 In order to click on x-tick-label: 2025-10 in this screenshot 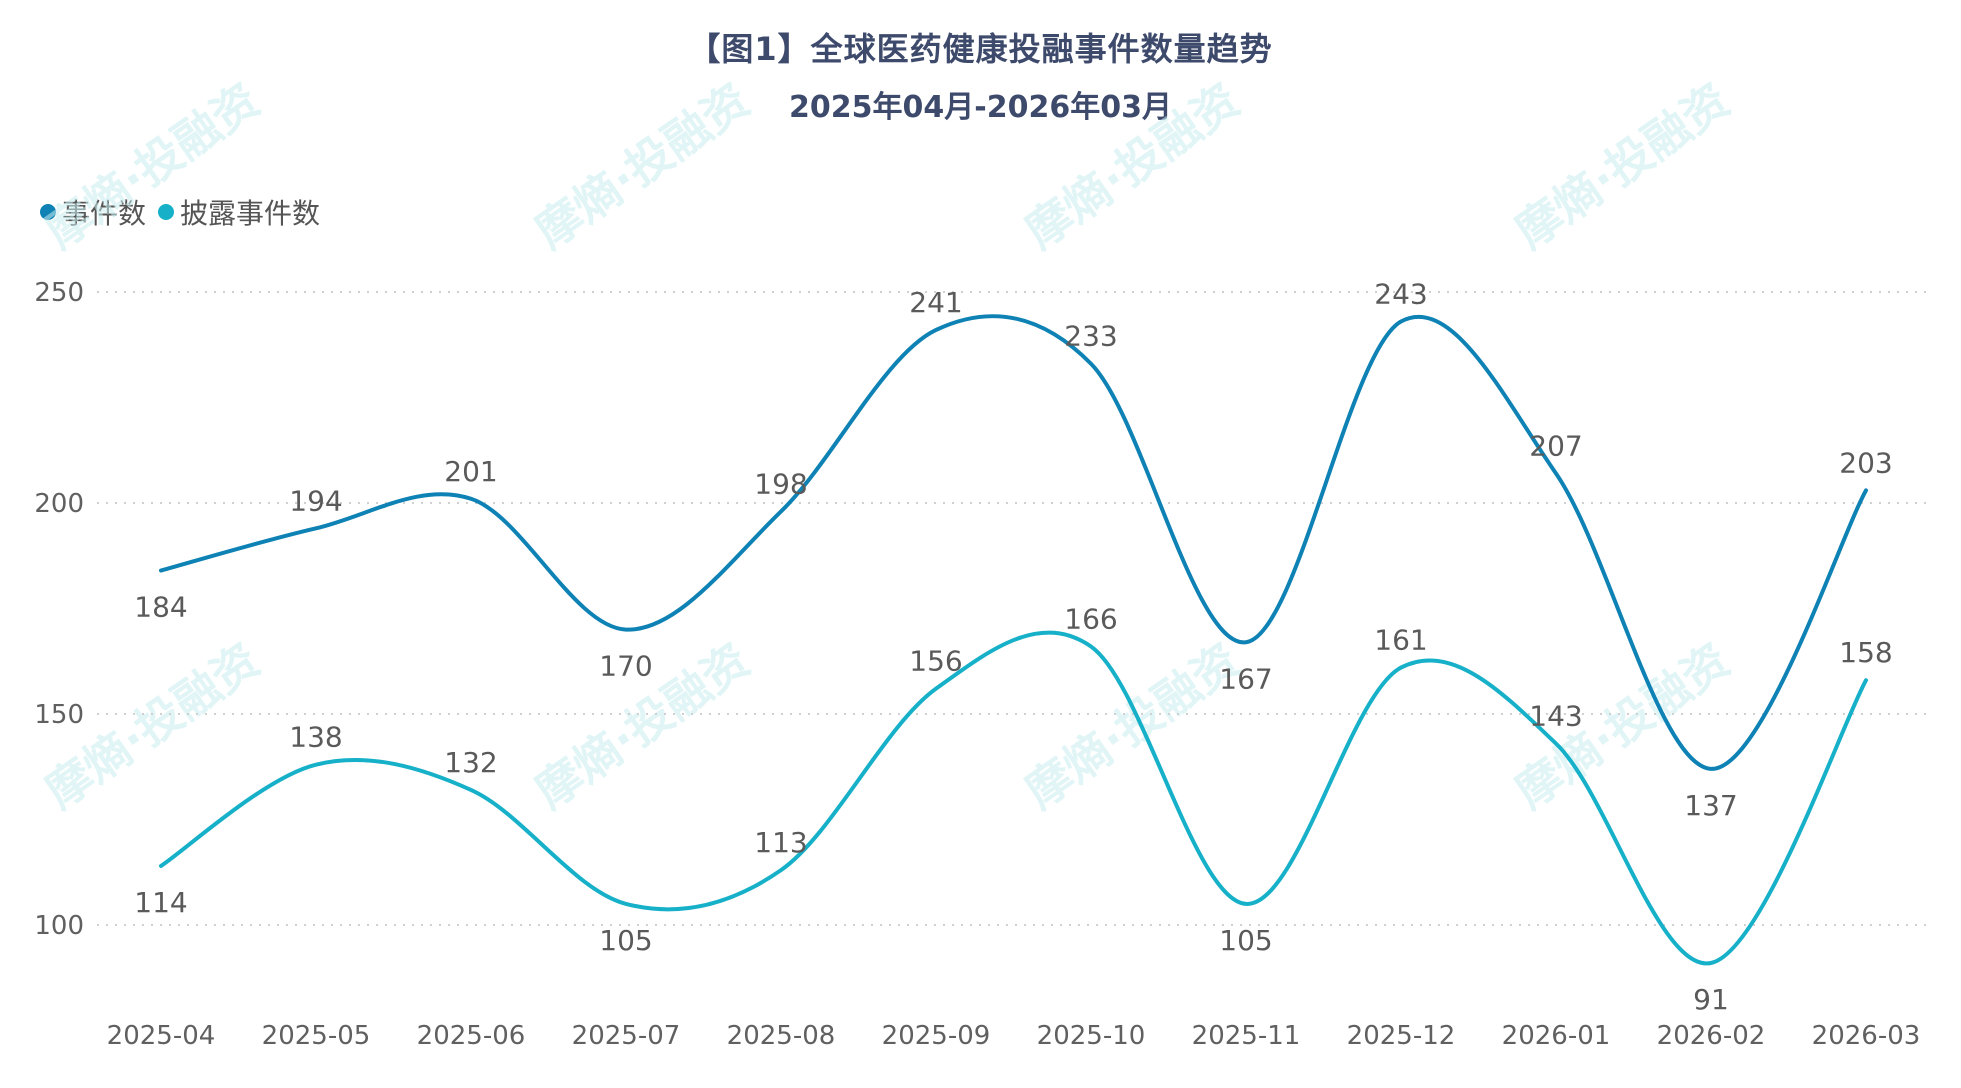, I will do `click(1091, 1036)`.